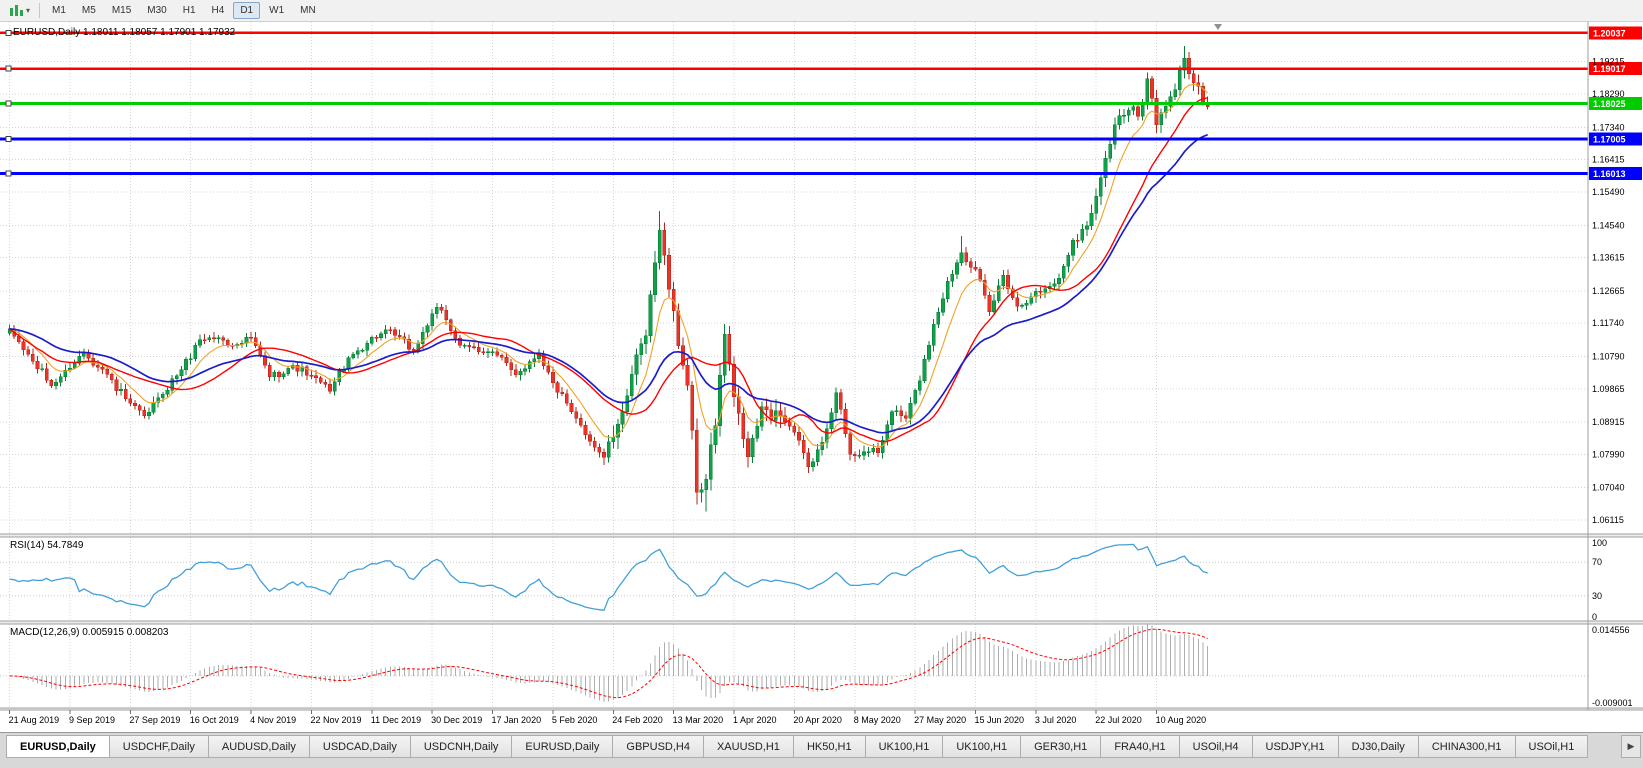  Describe the element at coordinates (88, 10) in the screenshot. I see `timeframe-button-m5: M5` at that location.